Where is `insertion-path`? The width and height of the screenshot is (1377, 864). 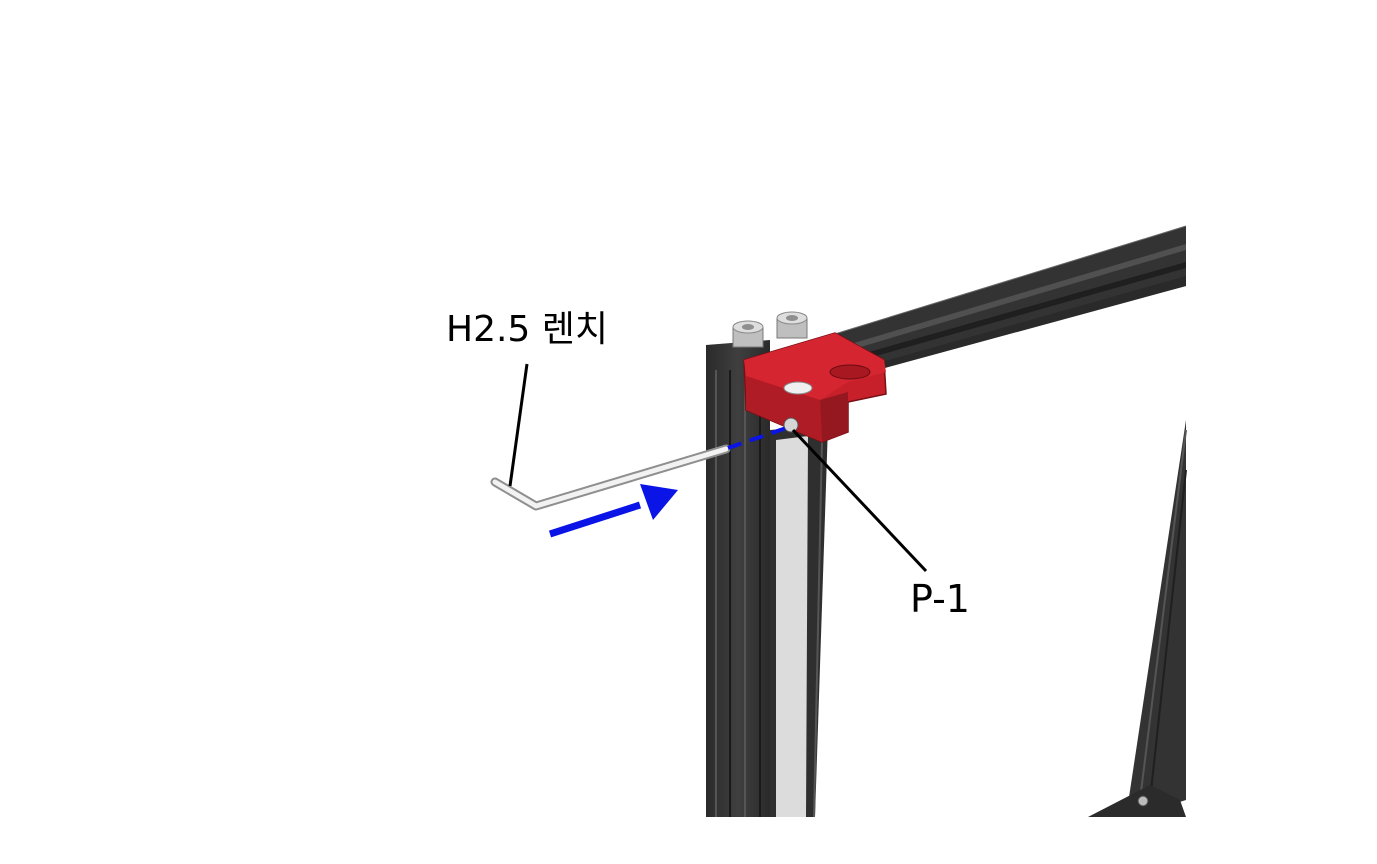
insertion-path is located at coordinates (760, 437).